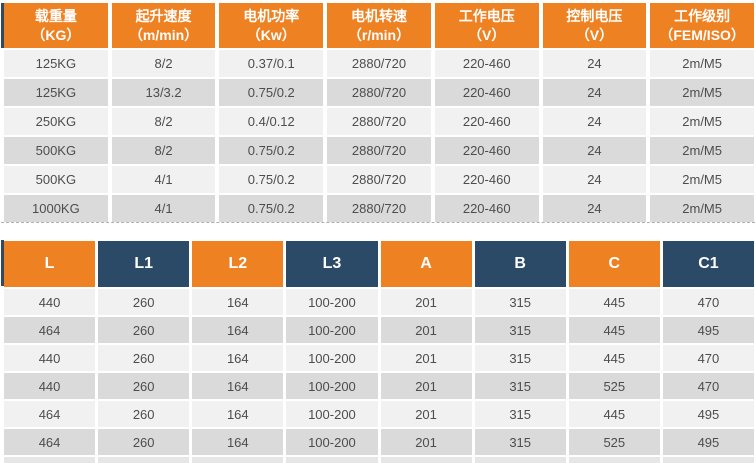  I want to click on spec-header-unit: （FEM/ISO）, so click(702, 34).